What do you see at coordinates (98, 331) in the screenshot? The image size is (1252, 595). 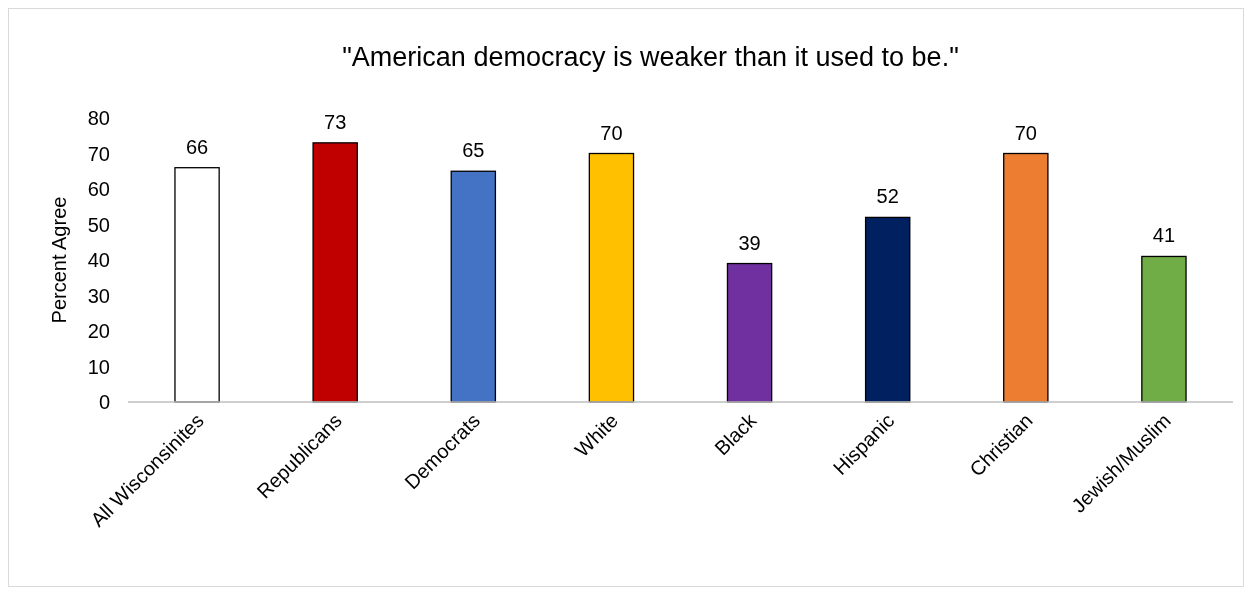 I see `y-tick-label: 20` at bounding box center [98, 331].